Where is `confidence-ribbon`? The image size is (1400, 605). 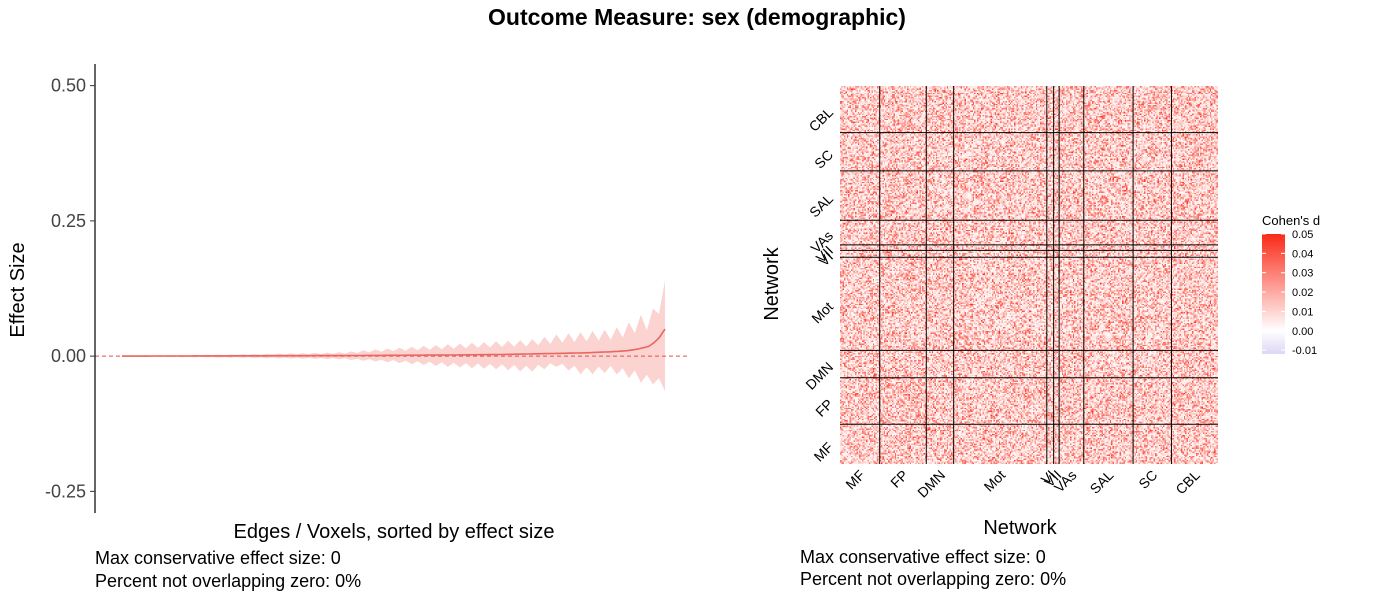
confidence-ribbon is located at coordinates (393, 336).